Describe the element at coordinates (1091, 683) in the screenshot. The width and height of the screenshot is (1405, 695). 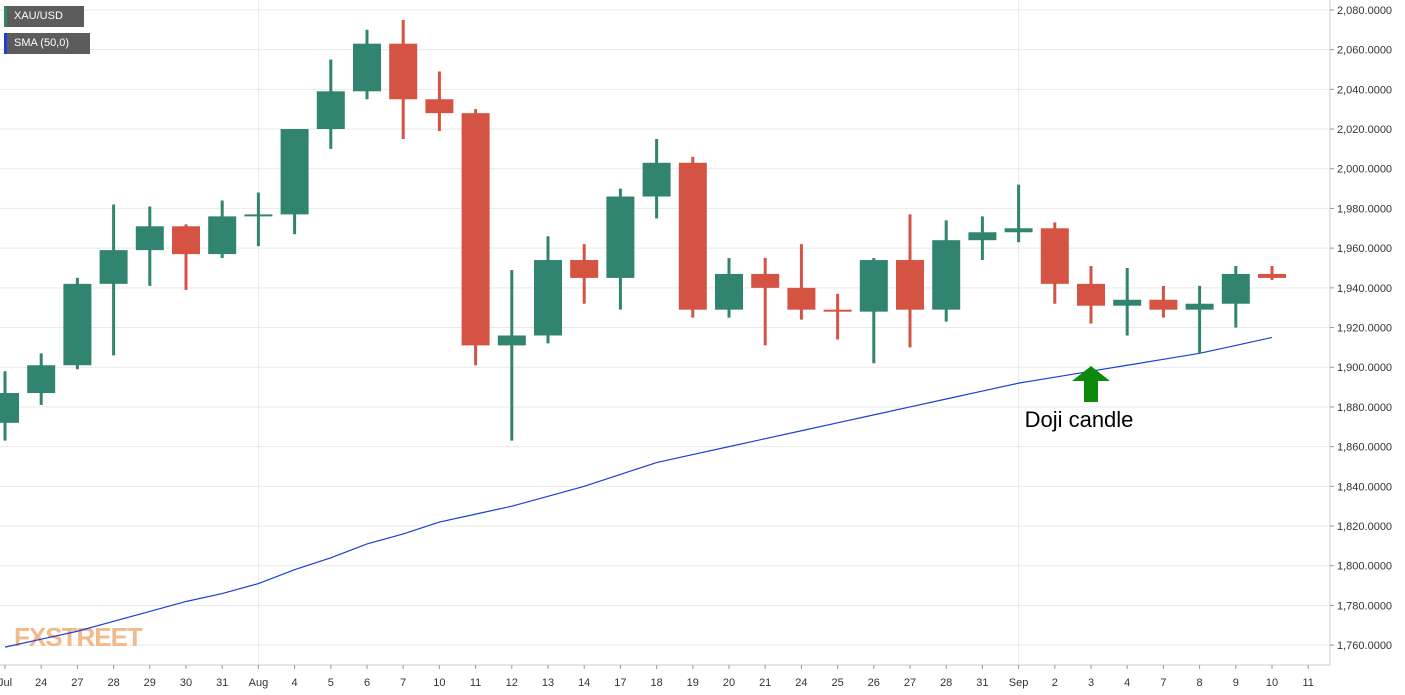
I see `x-tick-label: 3` at that location.